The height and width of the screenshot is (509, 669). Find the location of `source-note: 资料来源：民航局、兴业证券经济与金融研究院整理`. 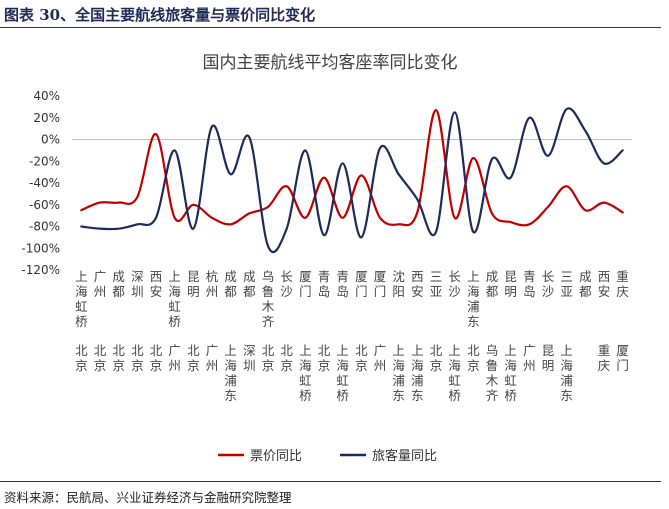

source-note: 资料来源：民航局、兴业证券经济与金融研究院整理 is located at coordinates (148, 497).